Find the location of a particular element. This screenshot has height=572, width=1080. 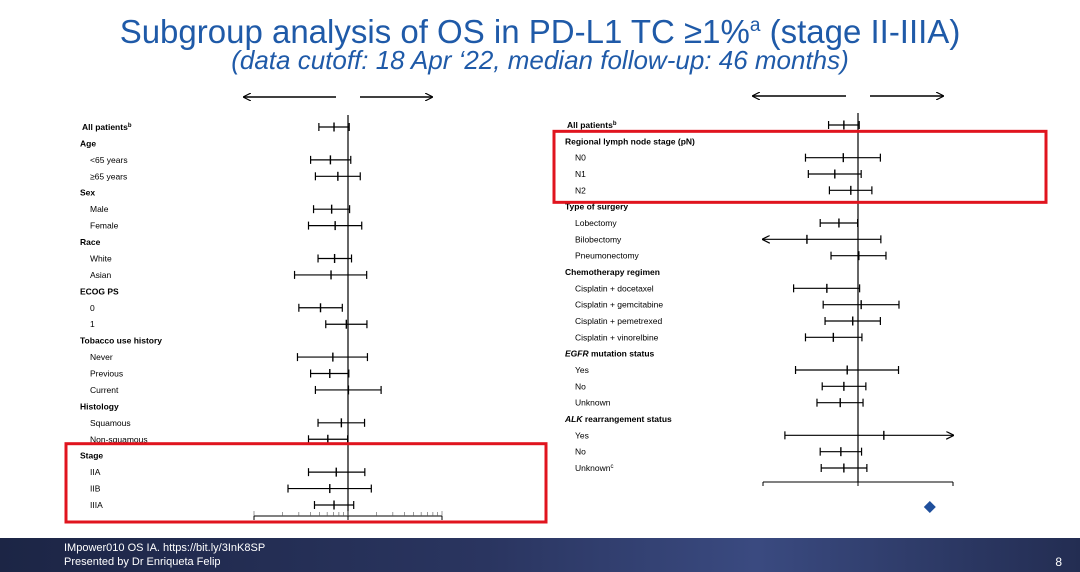

subgroup-category-label: ALK rearrangement status is located at coordinates (618, 419).